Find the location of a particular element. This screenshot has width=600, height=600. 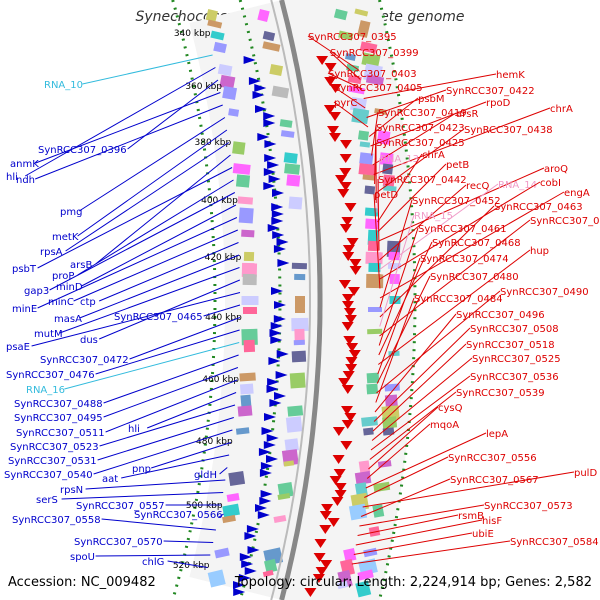

left-gene-label: SynRCC307_0472 is located at coordinates (84, 360).